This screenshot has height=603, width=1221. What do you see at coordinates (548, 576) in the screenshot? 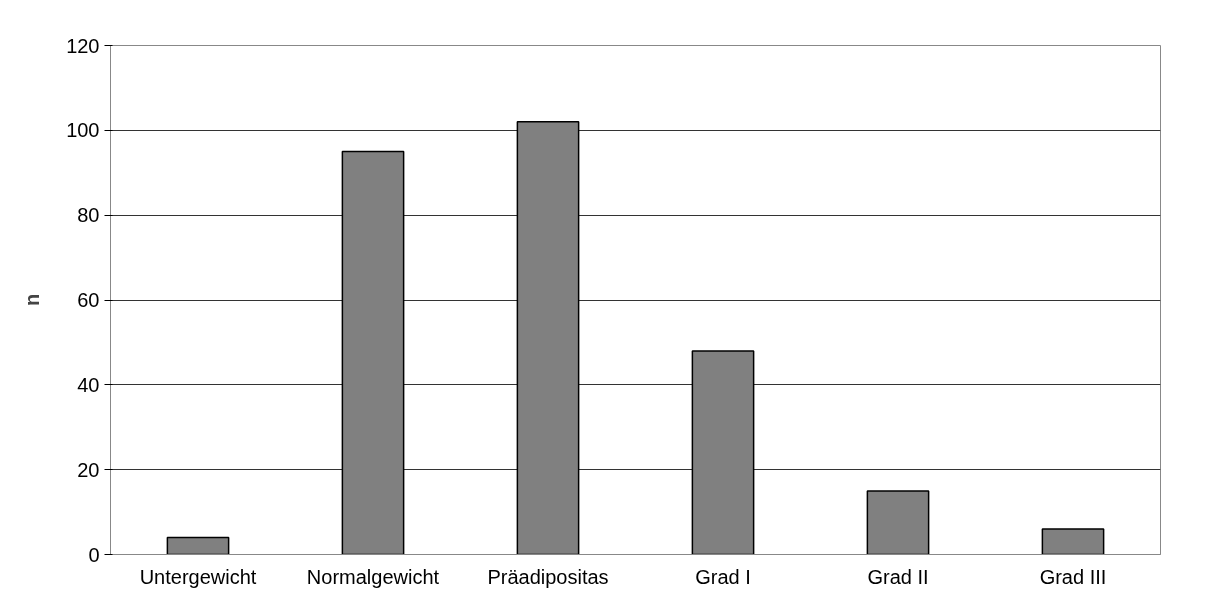
I see `x-tick-label: Präadipositas` at bounding box center [548, 576].